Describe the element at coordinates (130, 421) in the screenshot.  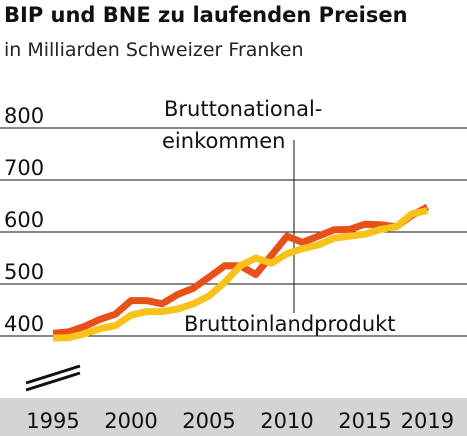
I see `x-tick-label: 2000` at that location.